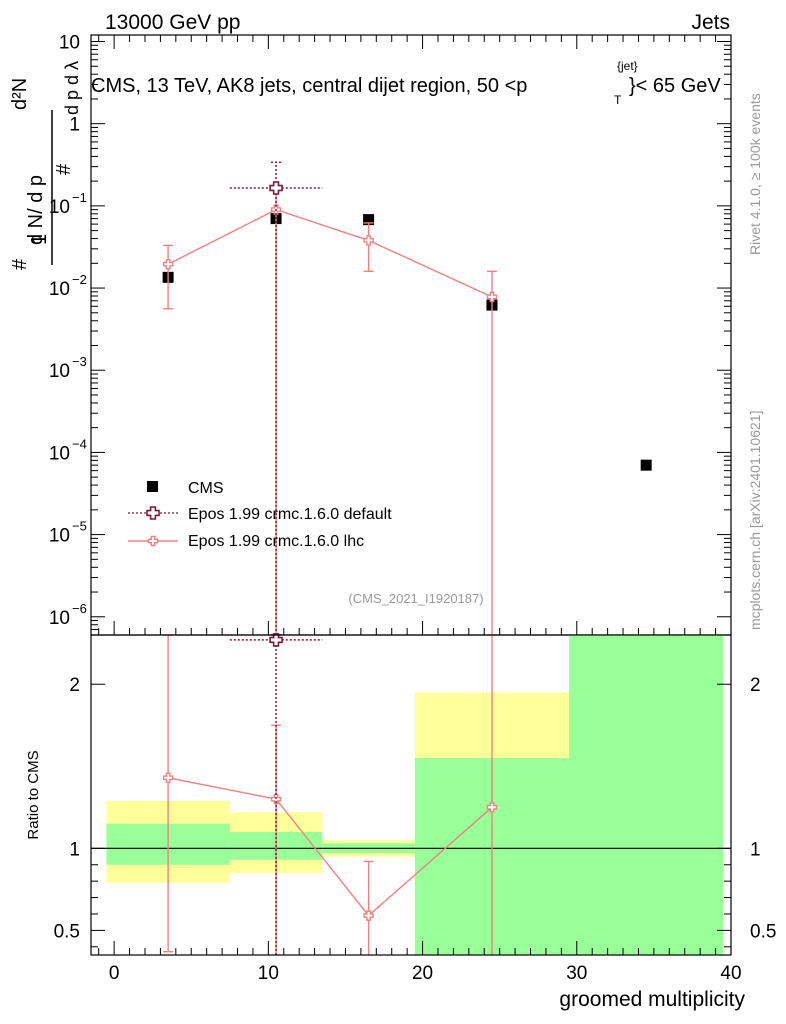  What do you see at coordinates (79, 197) in the screenshot?
I see `main-y-tick-exponent: −1` at bounding box center [79, 197].